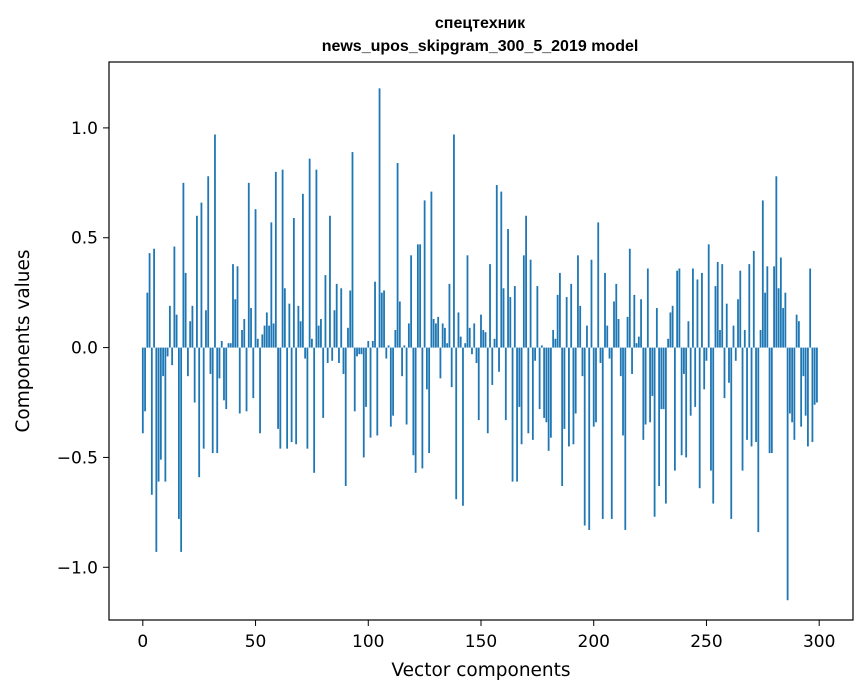  What do you see at coordinates (706, 642) in the screenshot?
I see `x-tick-label: 250` at bounding box center [706, 642].